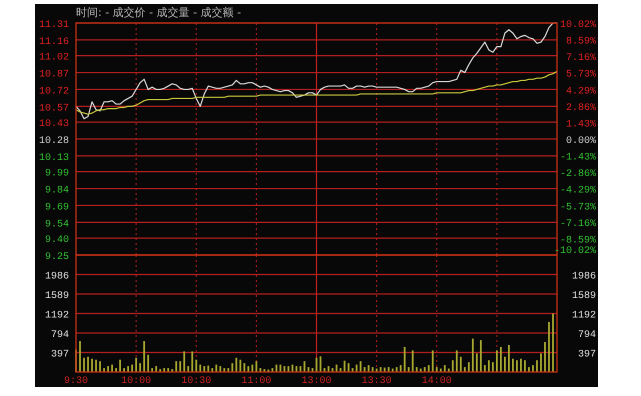 This screenshot has height=396, width=641. Describe the element at coordinates (581, 58) in the screenshot. I see `y2-tick-label: 7.16%` at that location.